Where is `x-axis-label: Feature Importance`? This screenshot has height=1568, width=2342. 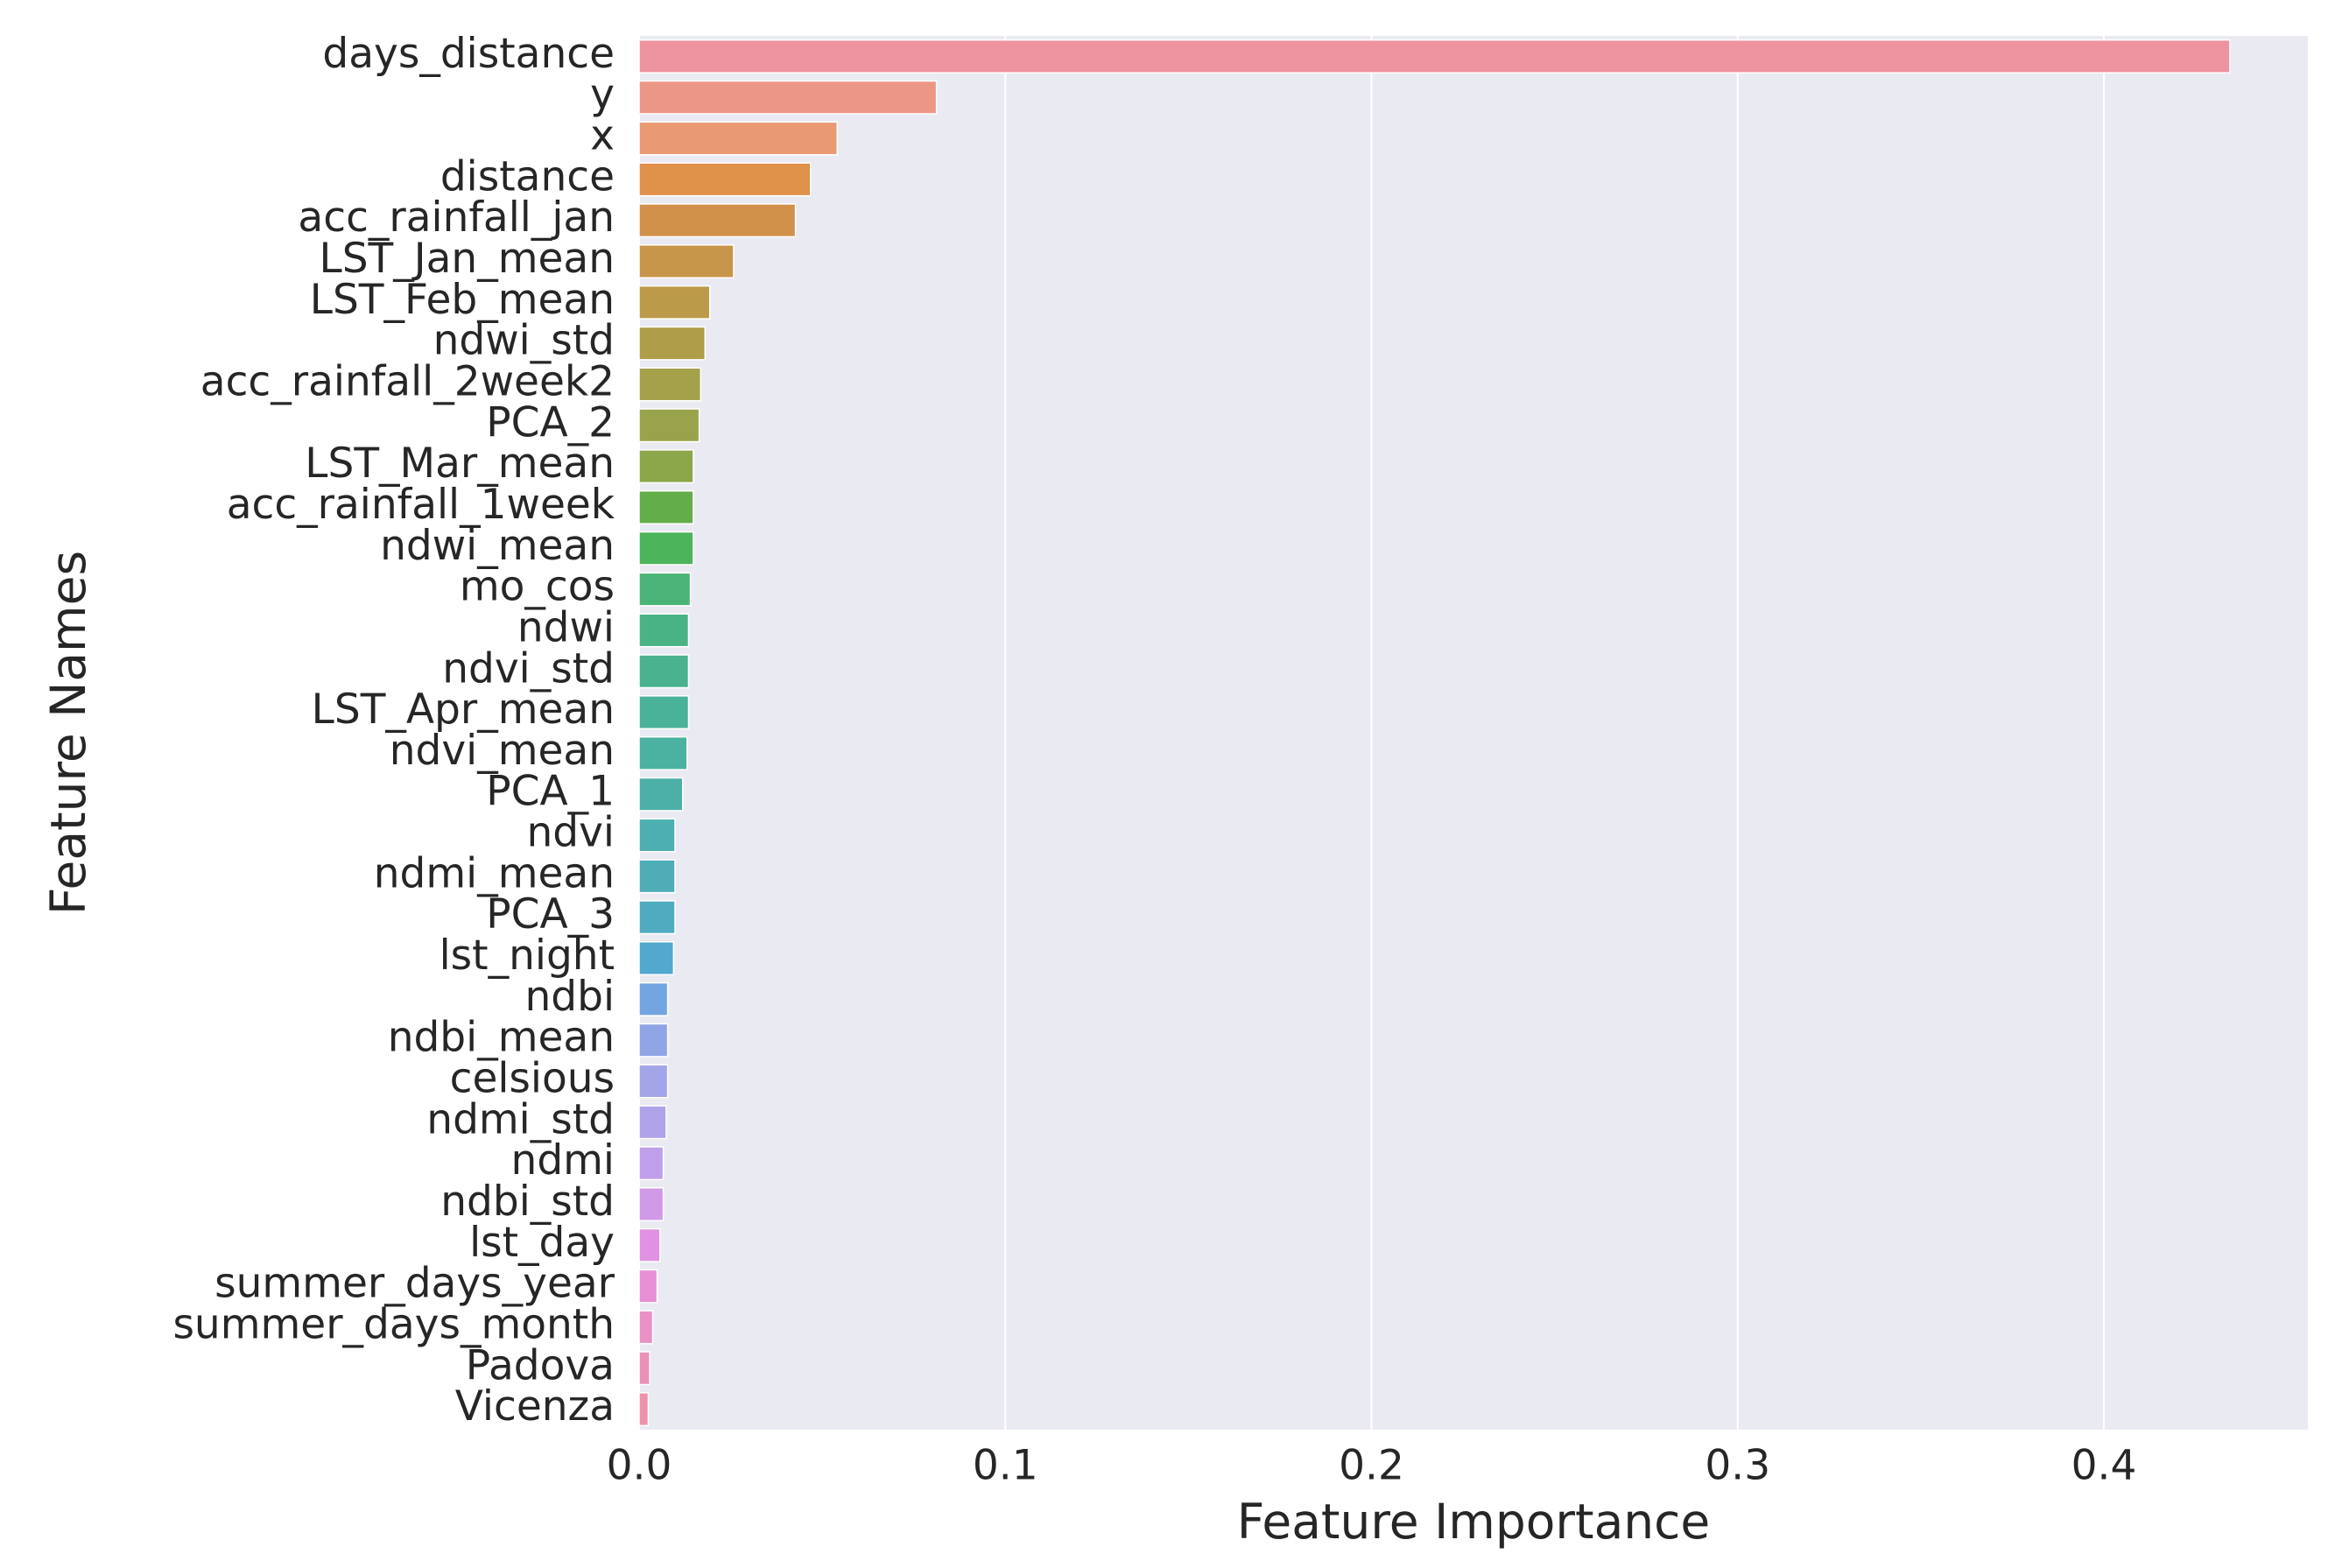 x-axis-label: Feature Importance is located at coordinates (1474, 1522).